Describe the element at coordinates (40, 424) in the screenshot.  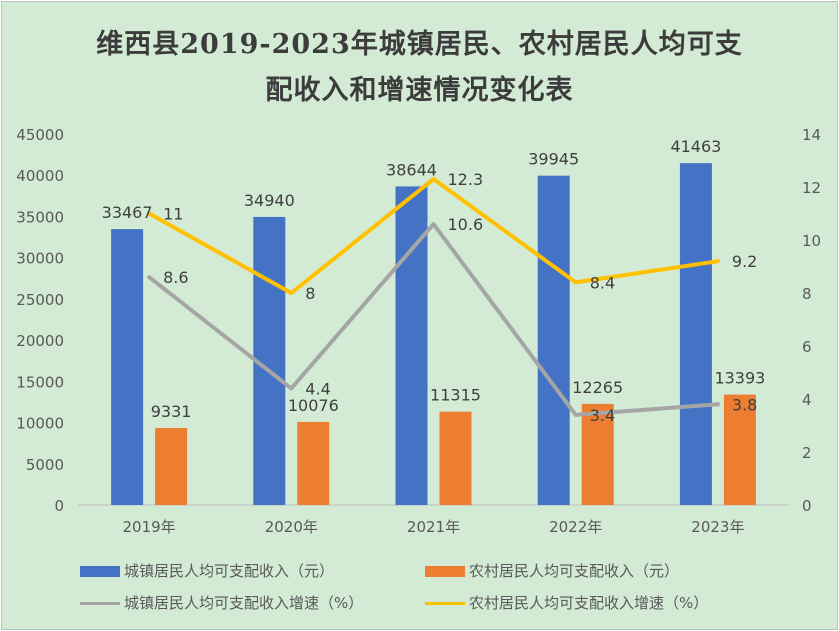
I see `y-left-tick-label: 10000` at that location.